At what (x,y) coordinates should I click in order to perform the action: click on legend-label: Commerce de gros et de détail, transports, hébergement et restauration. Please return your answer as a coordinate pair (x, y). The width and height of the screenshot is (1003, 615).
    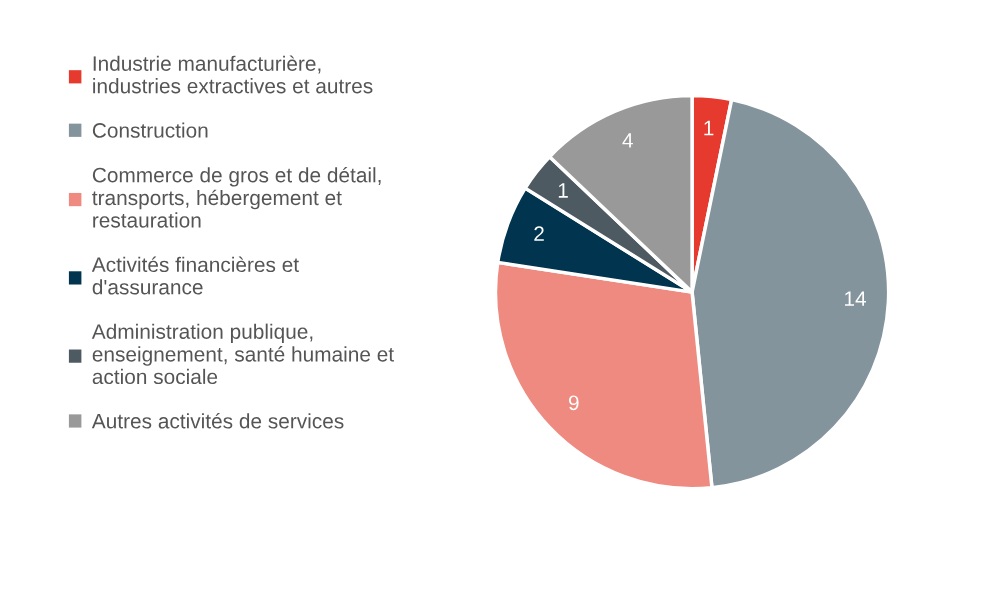
    Looking at the image, I should click on (236, 197).